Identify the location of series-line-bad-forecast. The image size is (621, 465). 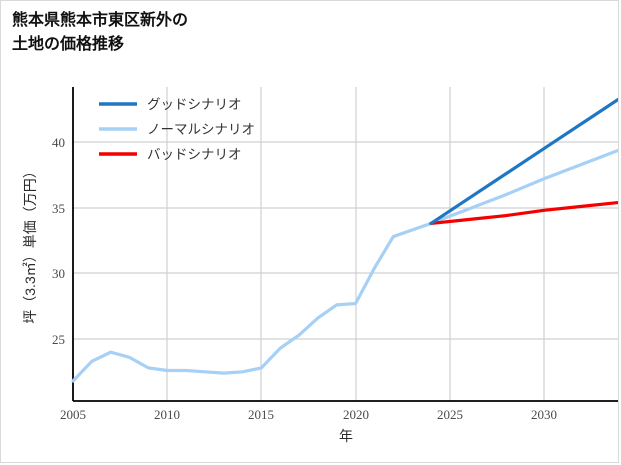
(523, 213).